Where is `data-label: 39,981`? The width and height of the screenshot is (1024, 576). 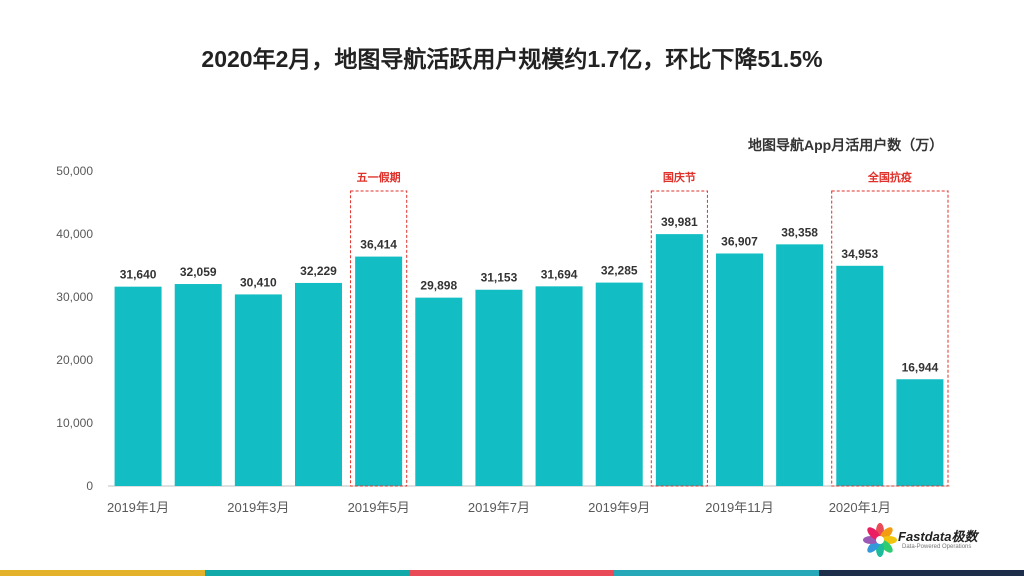 data-label: 39,981 is located at coordinates (679, 222).